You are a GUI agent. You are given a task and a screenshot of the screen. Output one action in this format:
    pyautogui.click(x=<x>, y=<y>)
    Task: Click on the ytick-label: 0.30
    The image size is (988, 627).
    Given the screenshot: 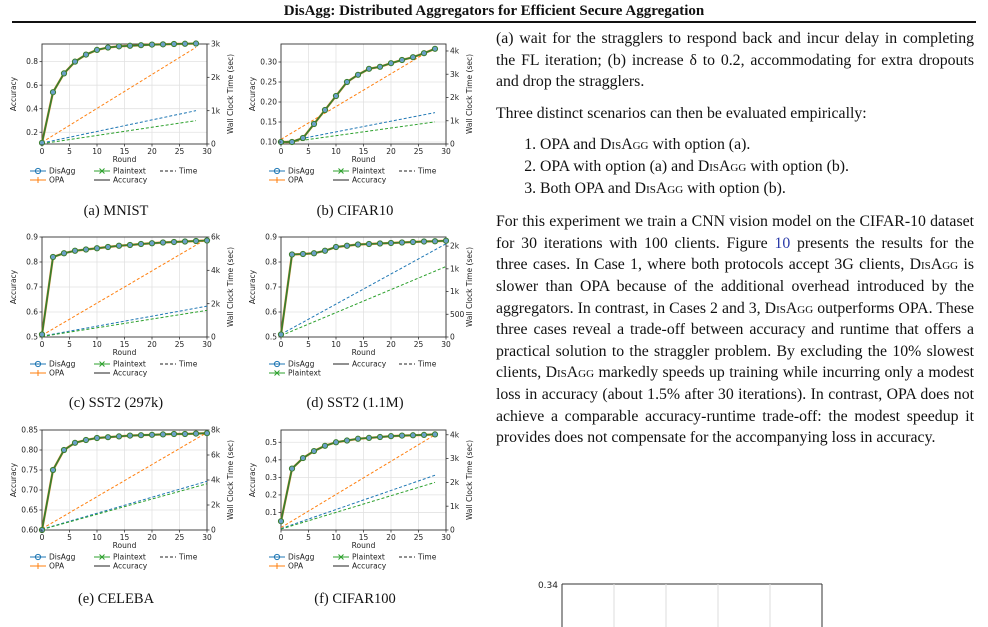 What is the action you would take?
    pyautogui.click(x=268, y=62)
    